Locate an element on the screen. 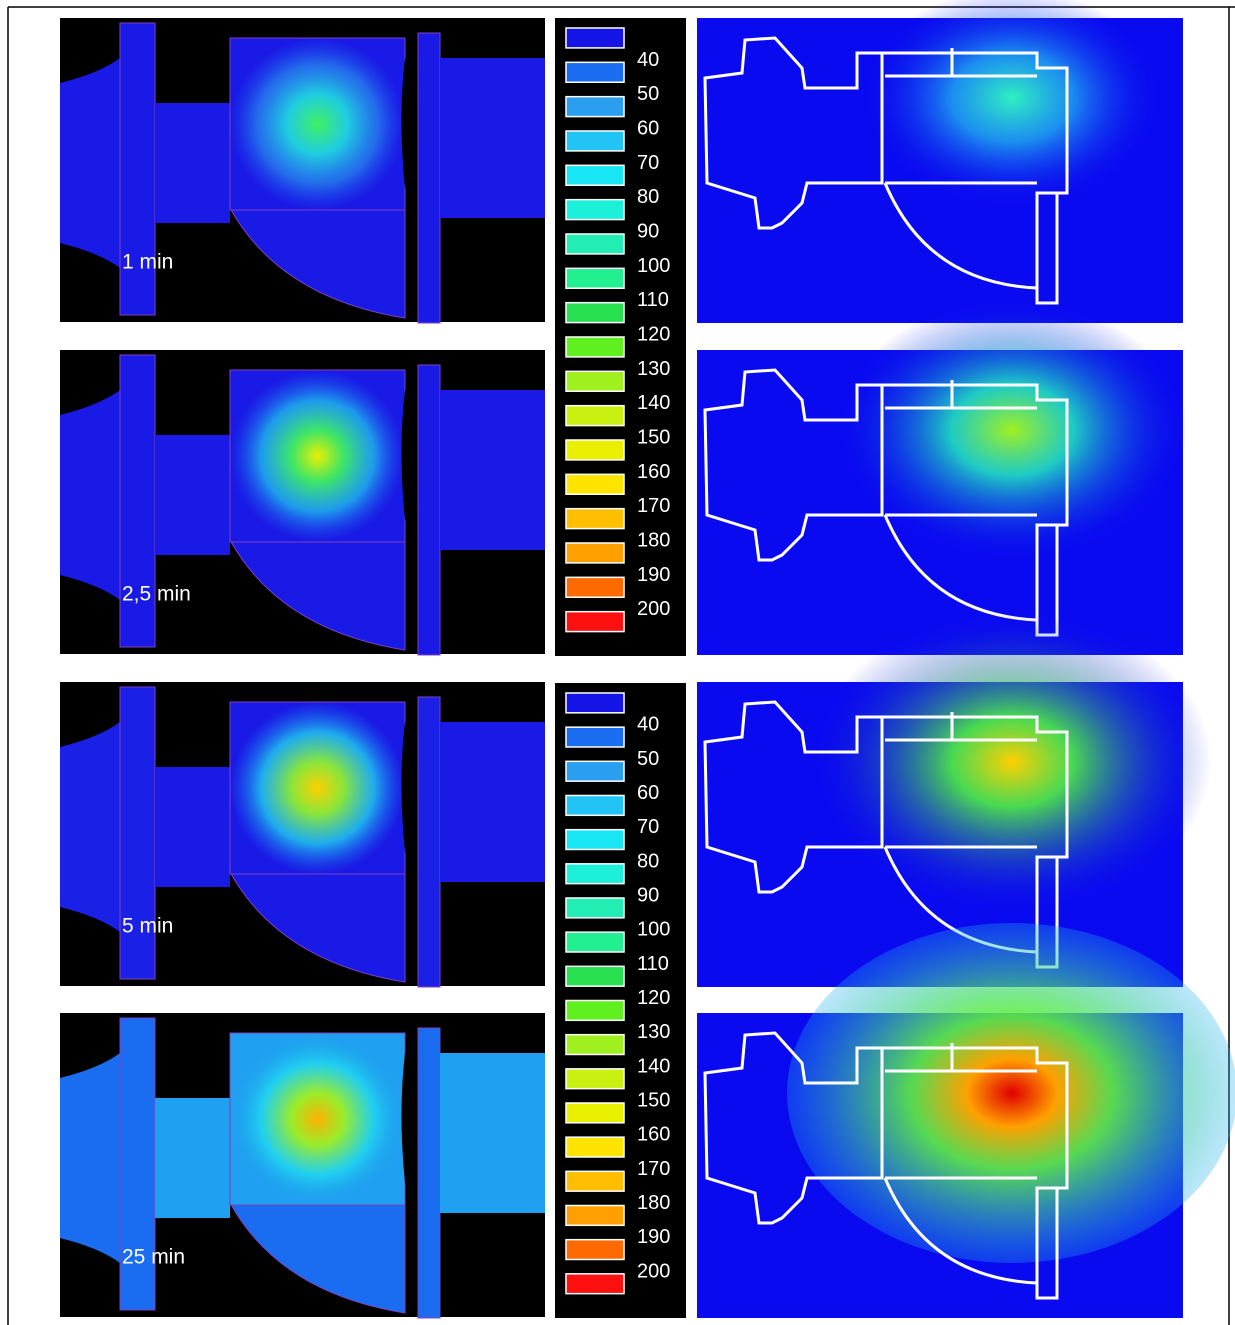 This screenshot has width=1235, height=1325. time-label: 2,5 min is located at coordinates (156, 594).